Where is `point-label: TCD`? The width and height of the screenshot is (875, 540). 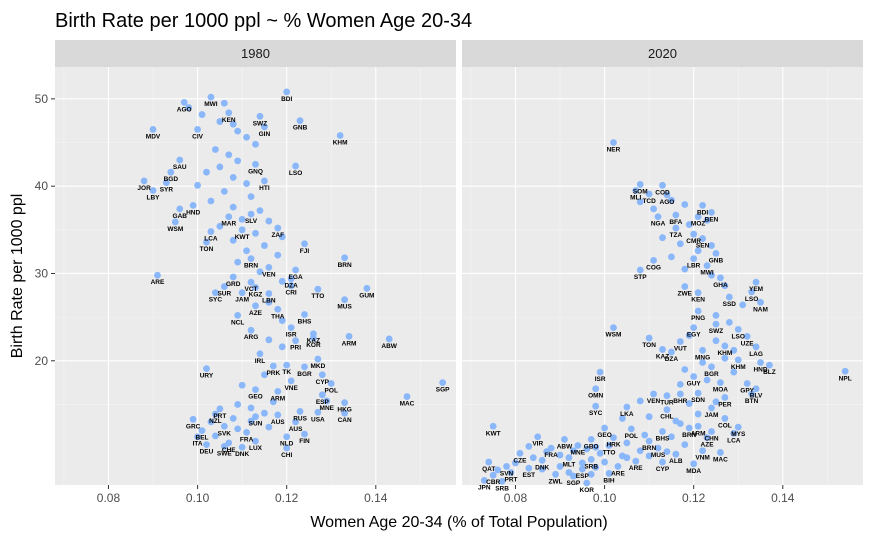
point-label: TCD is located at coordinates (649, 201).